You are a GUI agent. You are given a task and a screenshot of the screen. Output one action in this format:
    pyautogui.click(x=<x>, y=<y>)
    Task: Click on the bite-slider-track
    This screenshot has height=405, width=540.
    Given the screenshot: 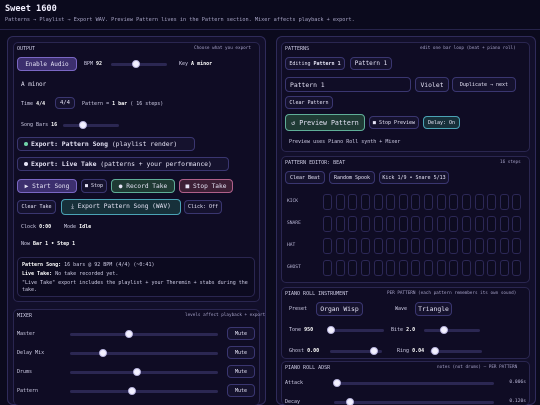 What is the action you would take?
    pyautogui.click(x=452, y=330)
    